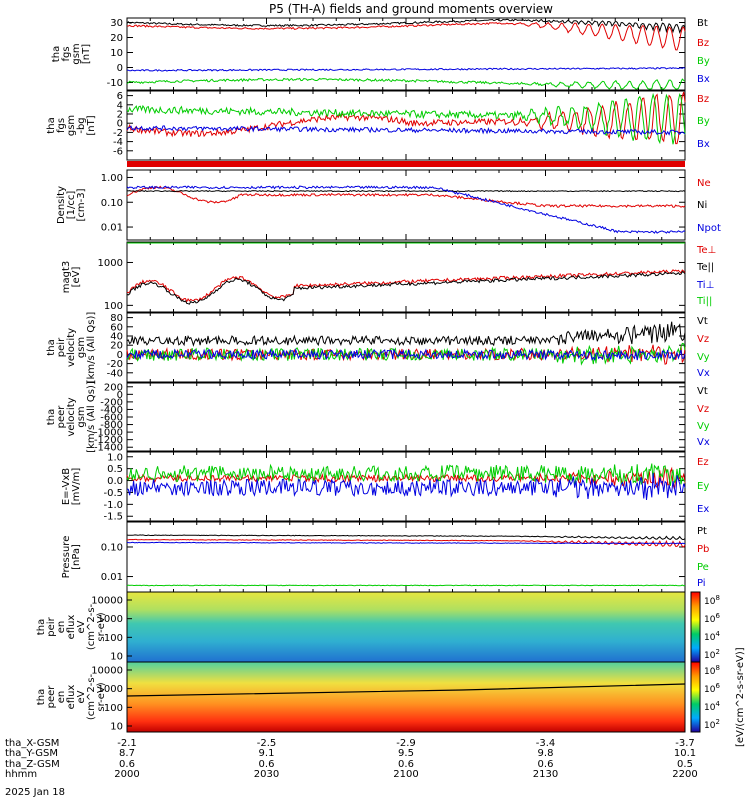 This screenshot has width=750, height=800. Describe the element at coordinates (545, 774) in the screenshot. I see `x-axis-value: 2130` at that location.